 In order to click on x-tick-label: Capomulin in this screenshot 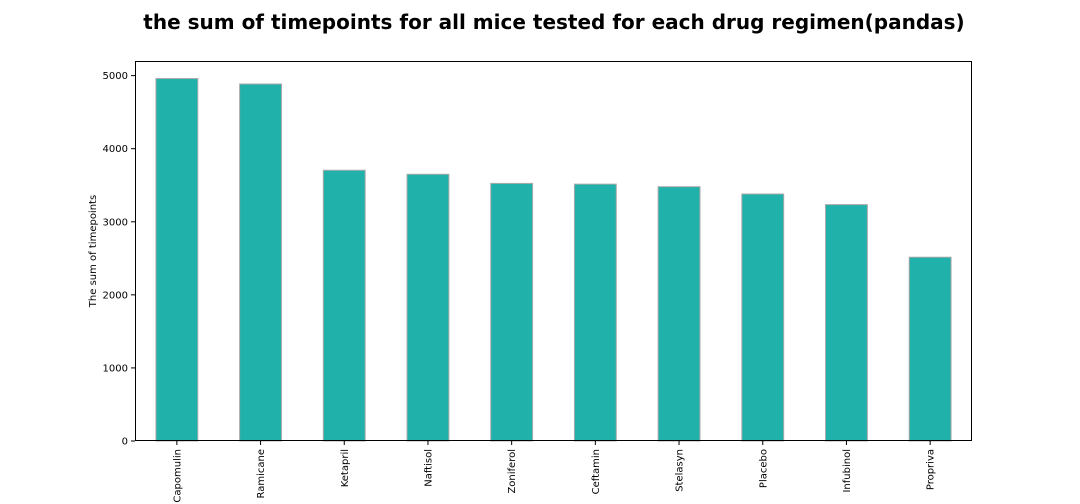, I will do `click(177, 476)`.